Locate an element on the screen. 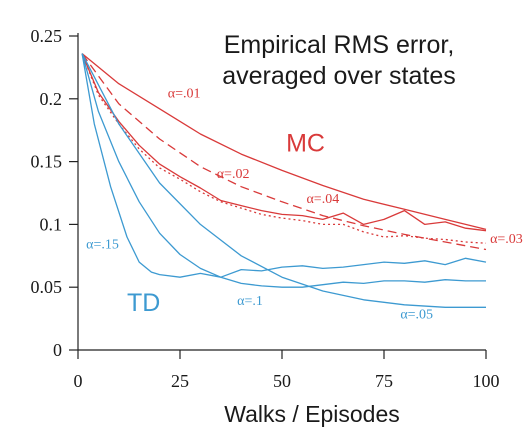  x-tick-label: 100 is located at coordinates (486, 381).